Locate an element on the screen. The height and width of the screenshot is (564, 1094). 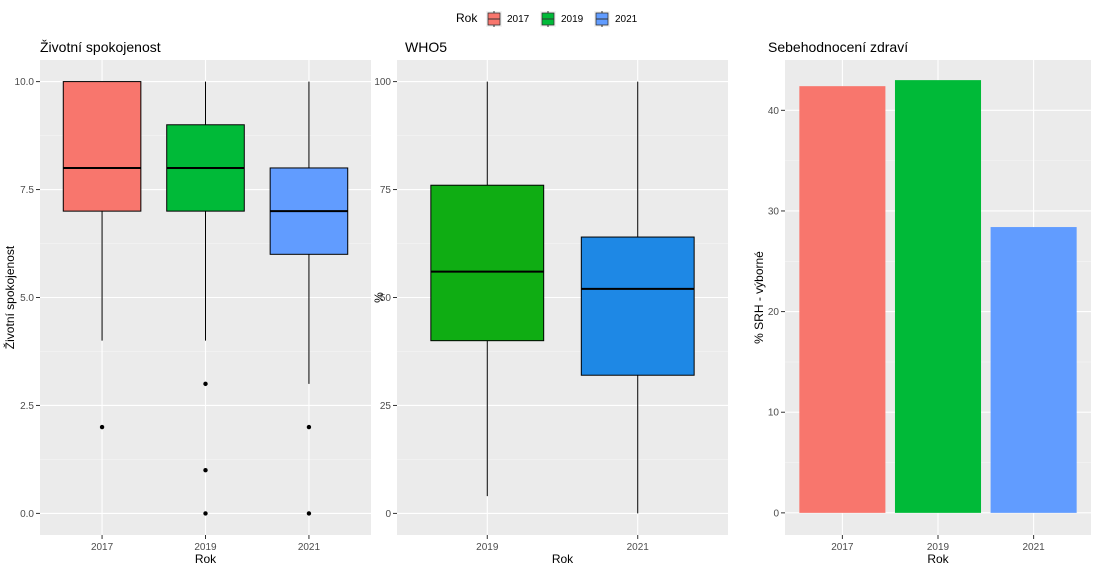
panel-title: WHO5 is located at coordinates (426, 47).